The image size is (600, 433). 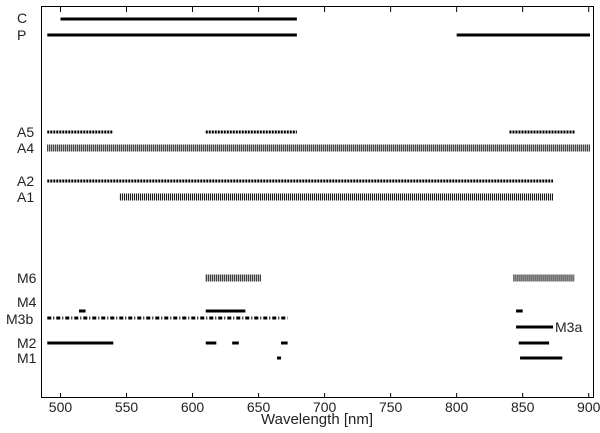 I want to click on row-label-p: P, so click(x=21, y=35).